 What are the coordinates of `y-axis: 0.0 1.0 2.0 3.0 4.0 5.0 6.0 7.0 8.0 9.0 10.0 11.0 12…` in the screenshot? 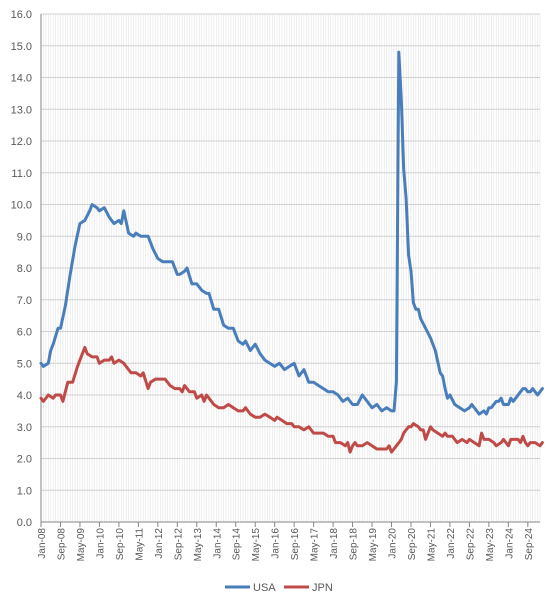 It's located at (21, 269).